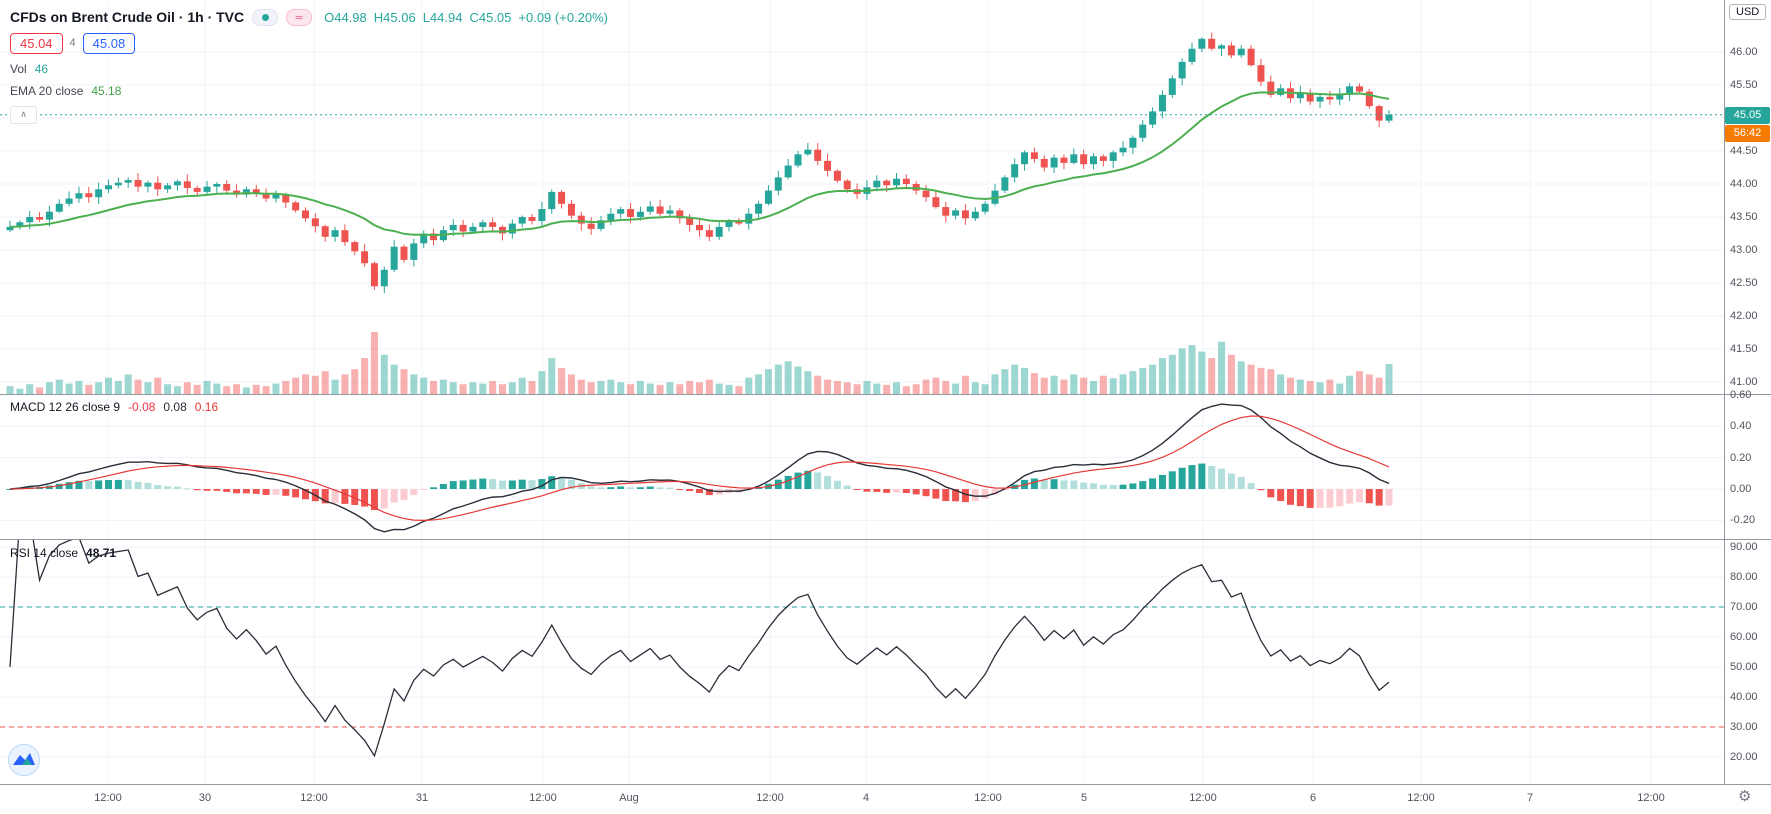  What do you see at coordinates (1744, 316) in the screenshot?
I see `price-axis-tick: 42.00` at bounding box center [1744, 316].